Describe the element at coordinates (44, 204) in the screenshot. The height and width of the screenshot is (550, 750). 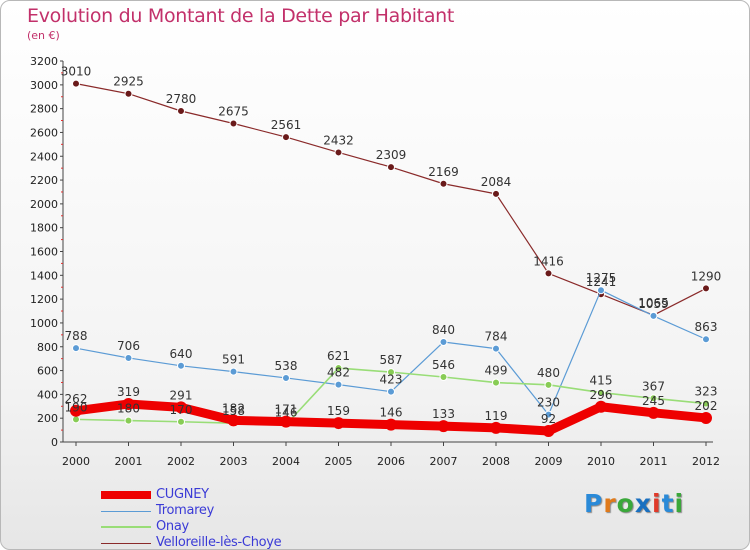
I see `y-tick-label: 2000` at that location.